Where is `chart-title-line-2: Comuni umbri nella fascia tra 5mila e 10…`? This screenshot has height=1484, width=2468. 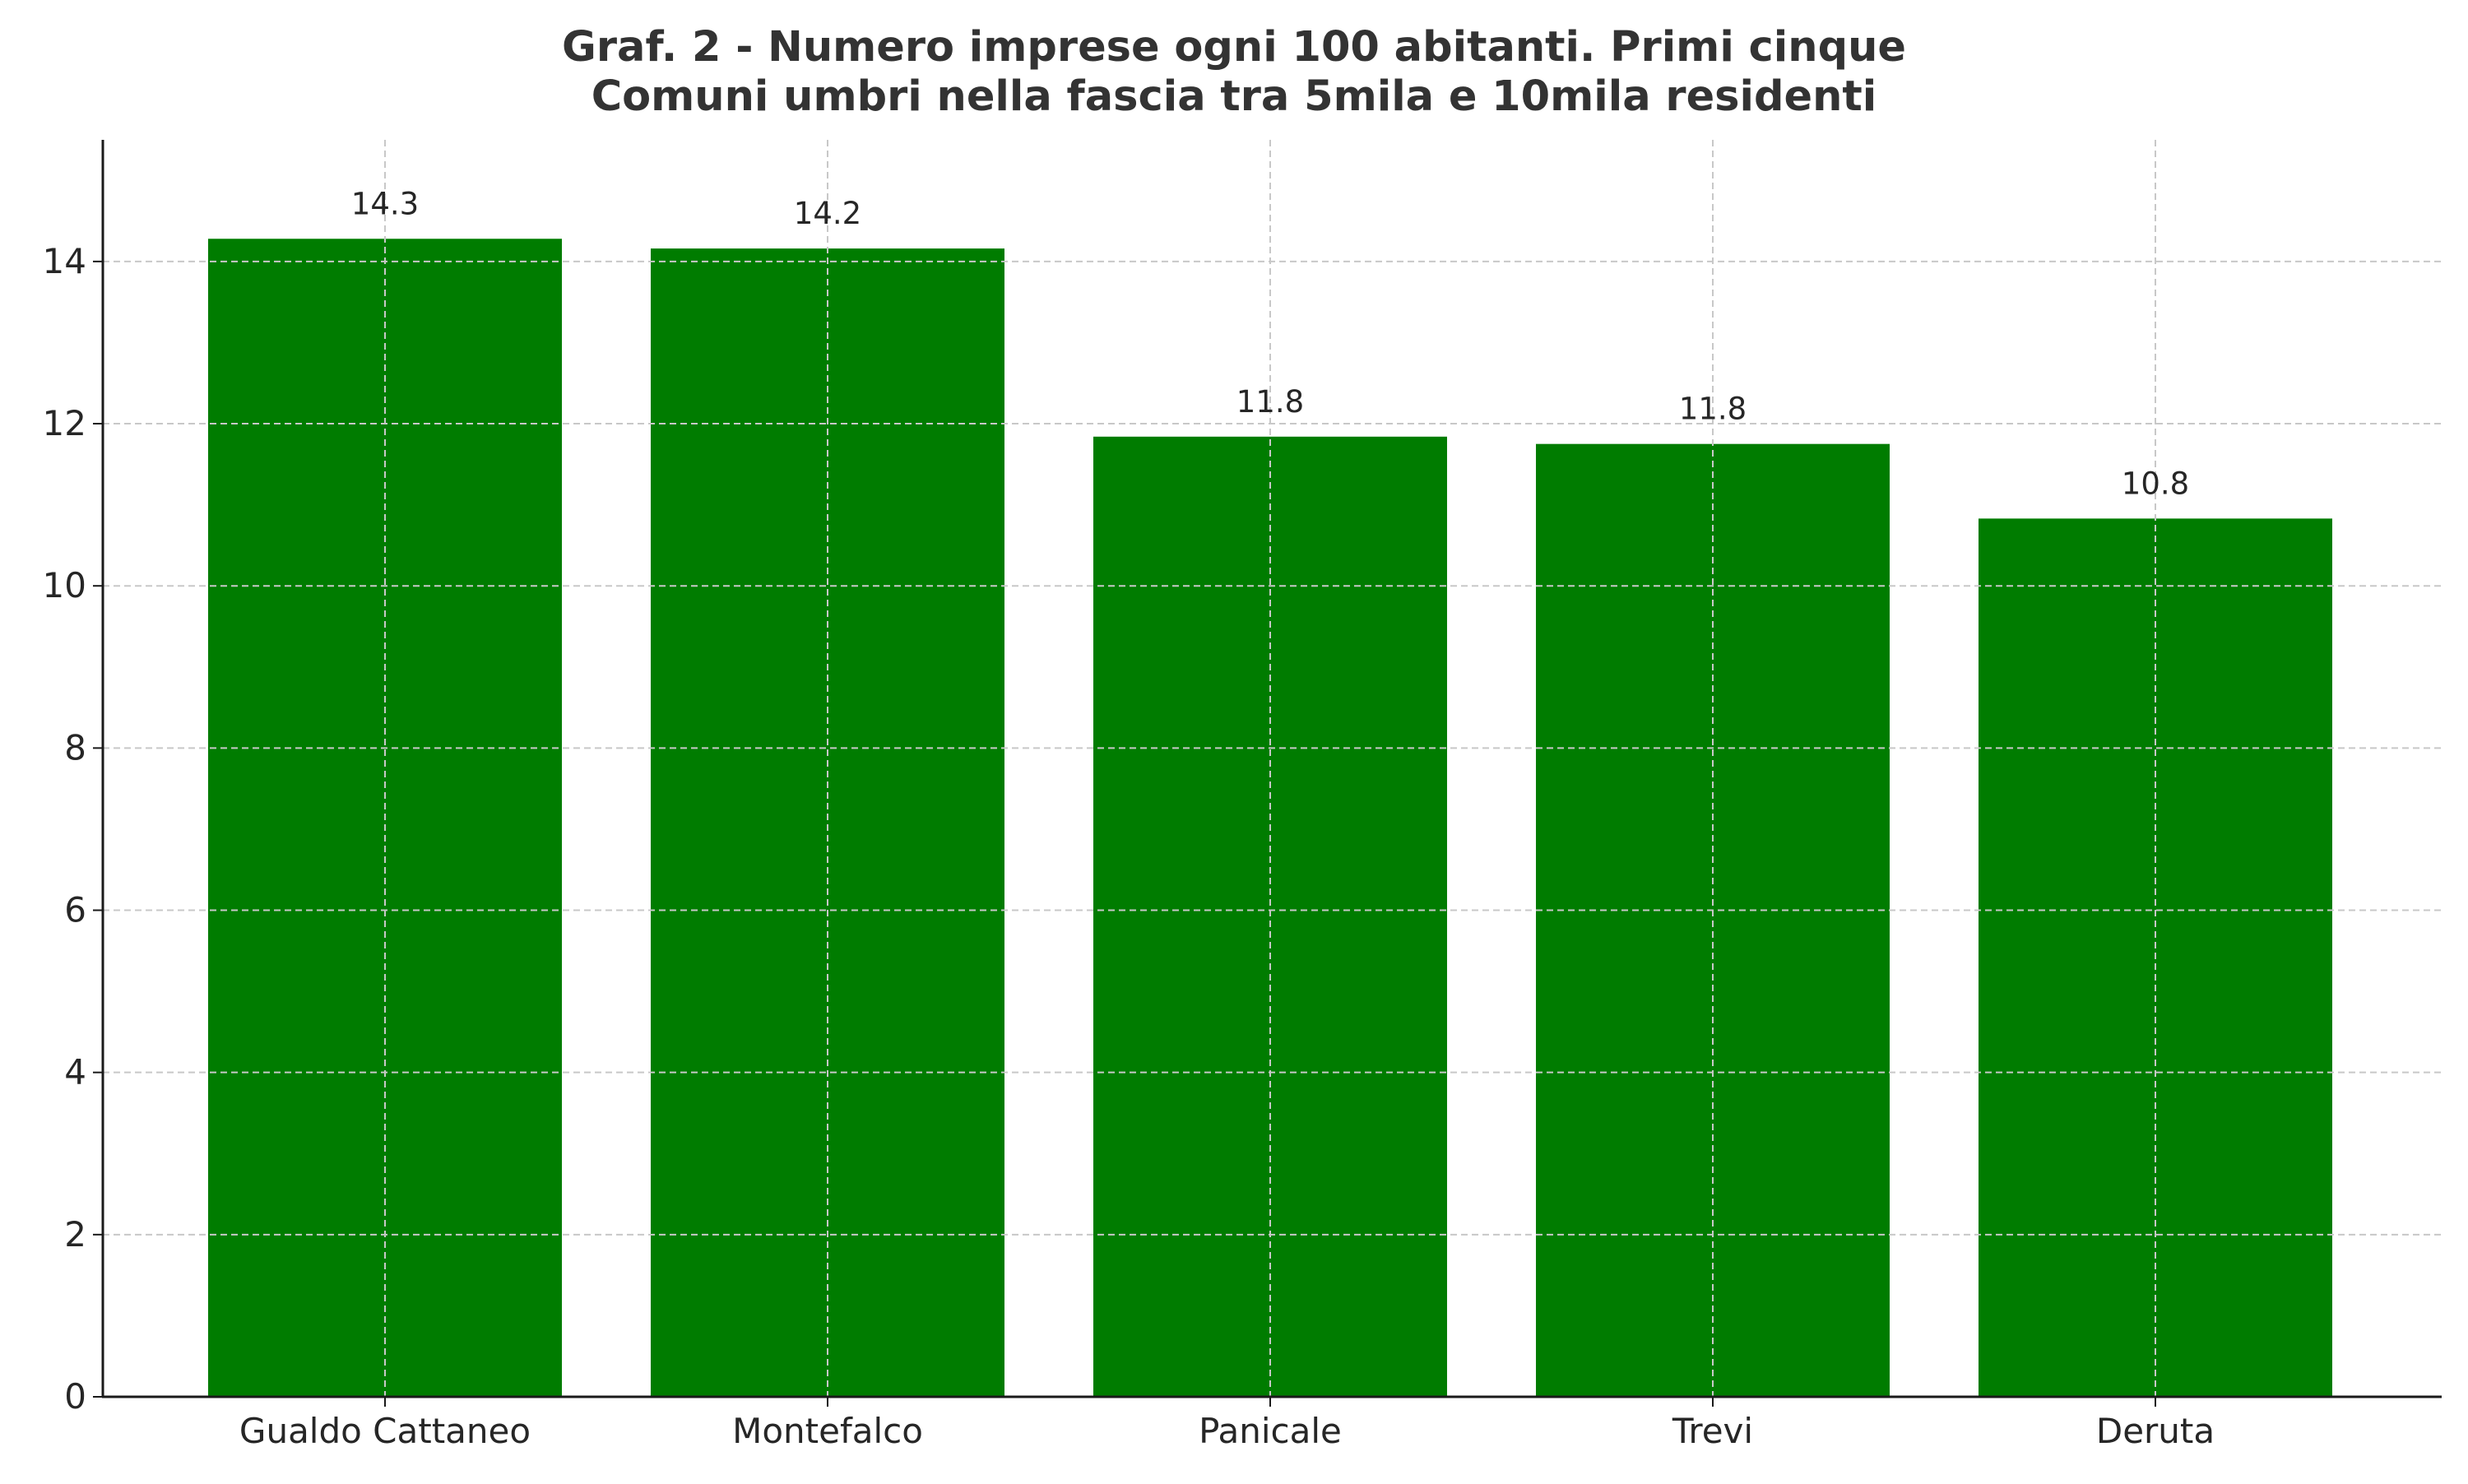
chart-title-line-2: Comuni umbri nella fascia tra 5mila e 10… is located at coordinates (1234, 96).